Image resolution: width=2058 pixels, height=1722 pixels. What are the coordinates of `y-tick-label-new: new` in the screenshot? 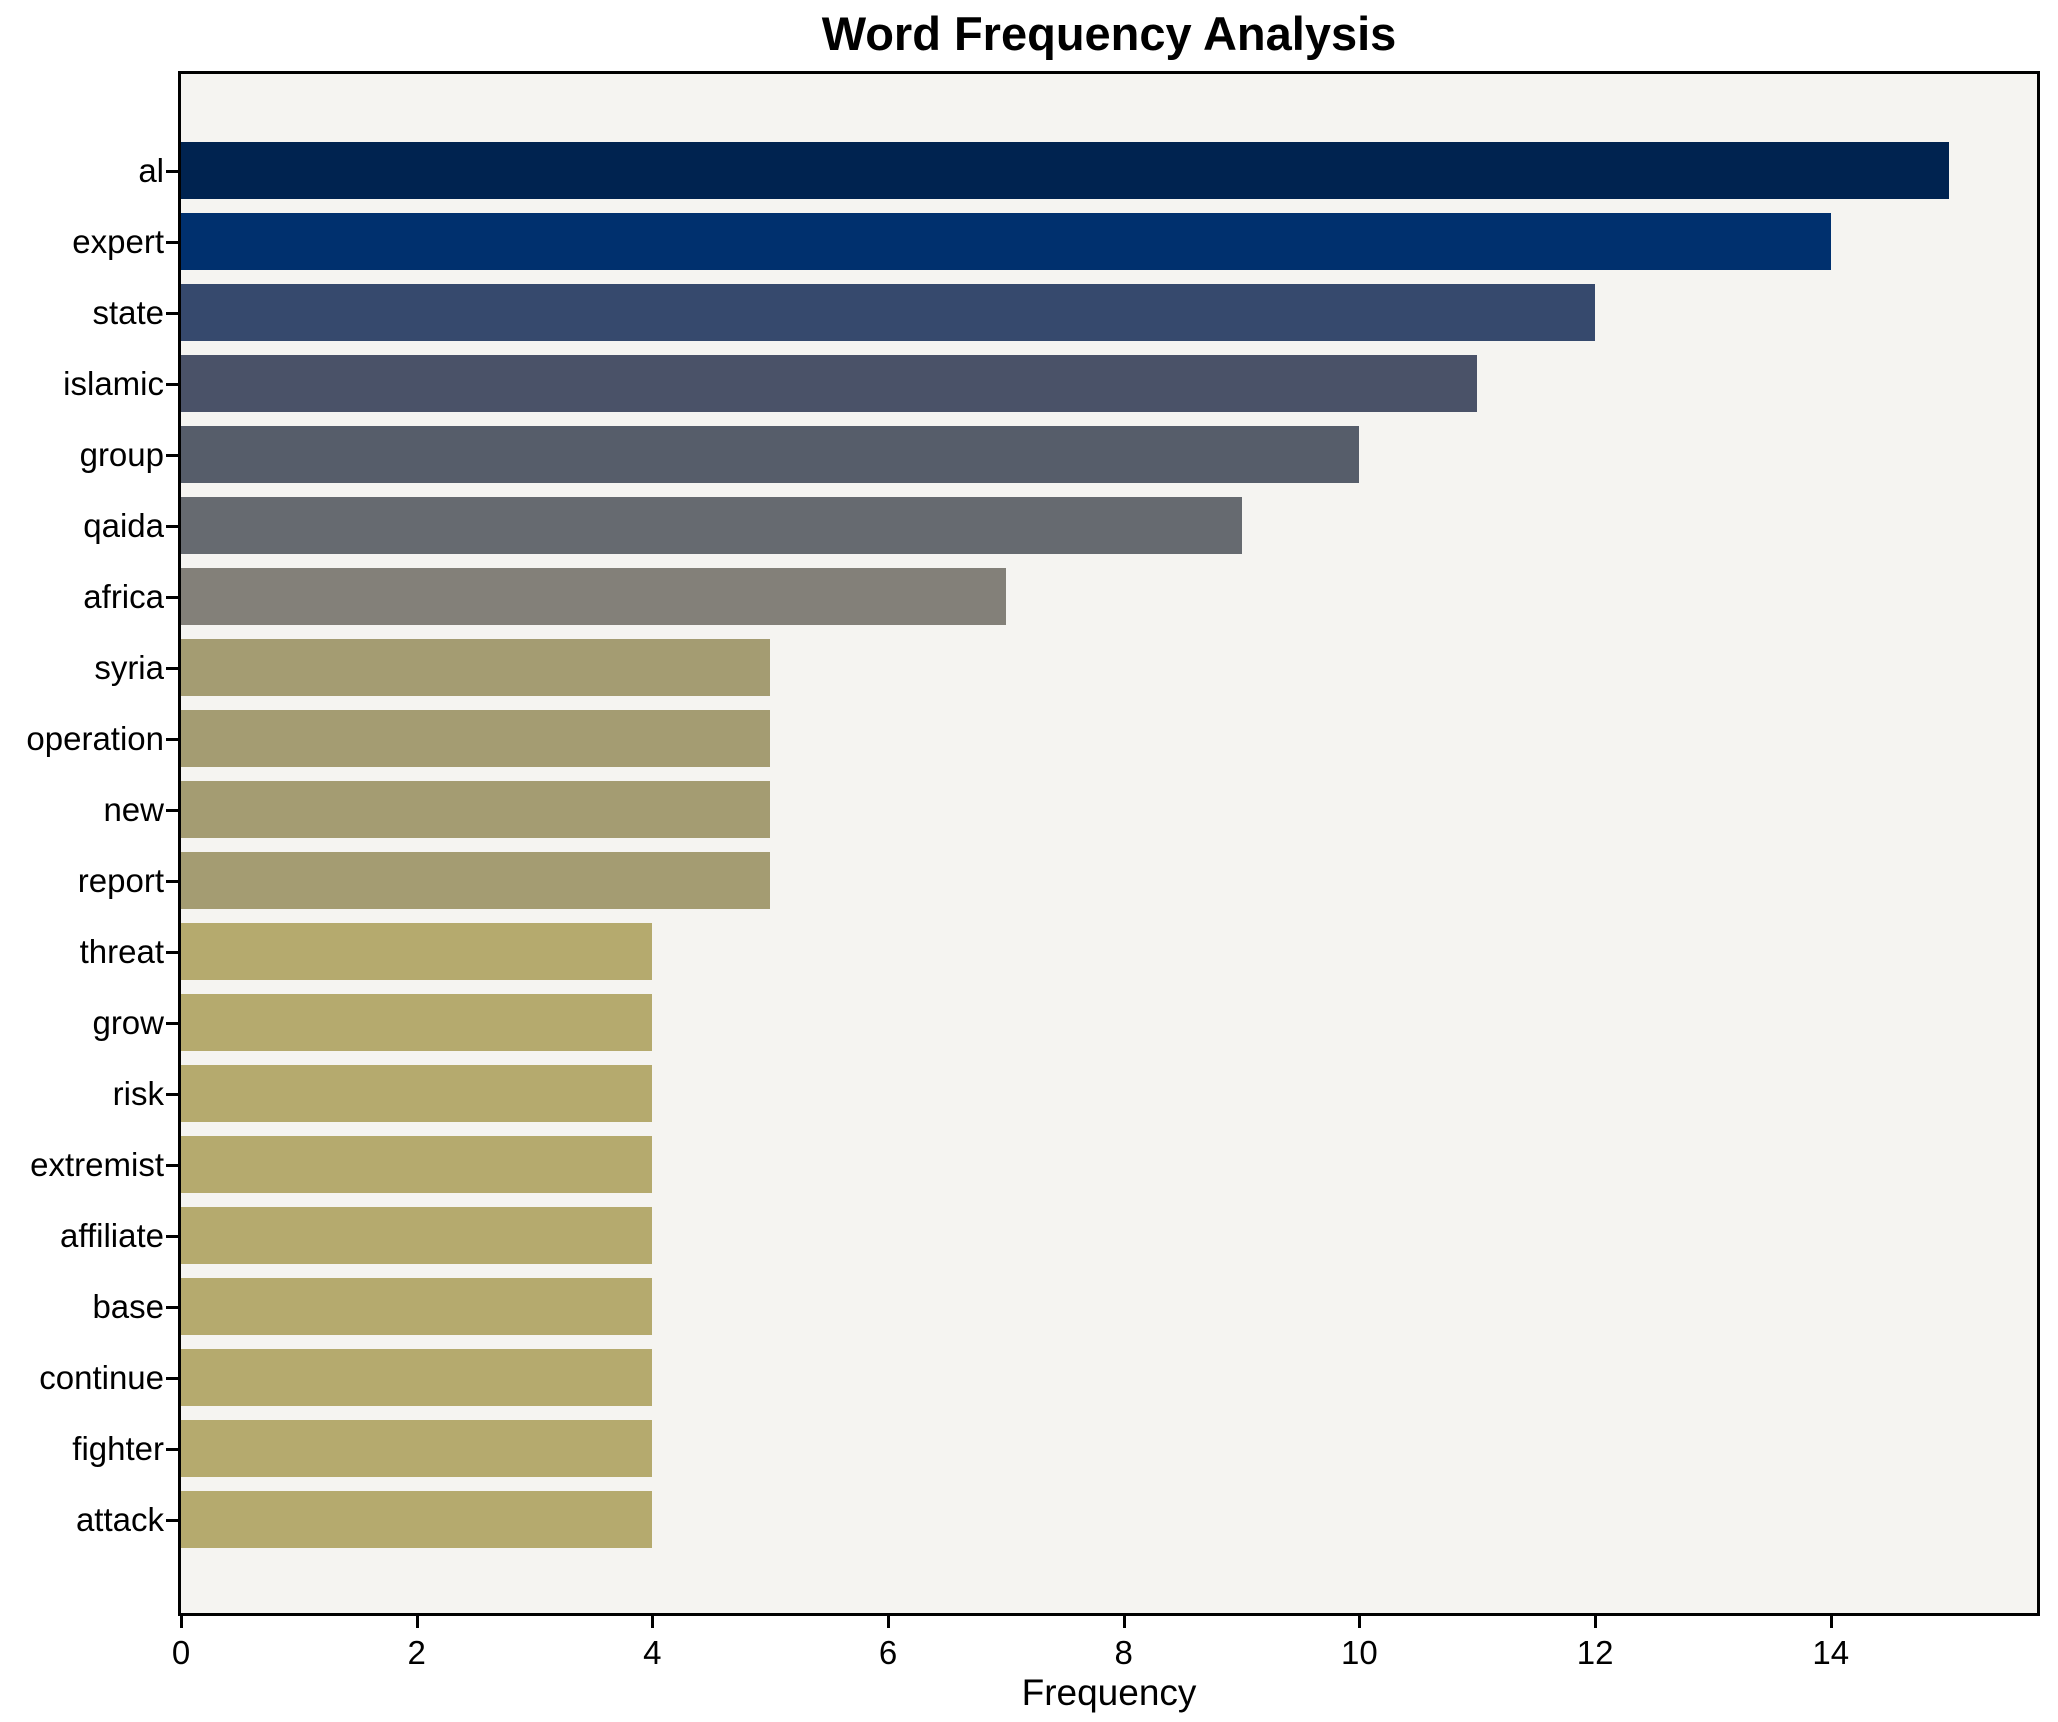 It's located at (133, 809).